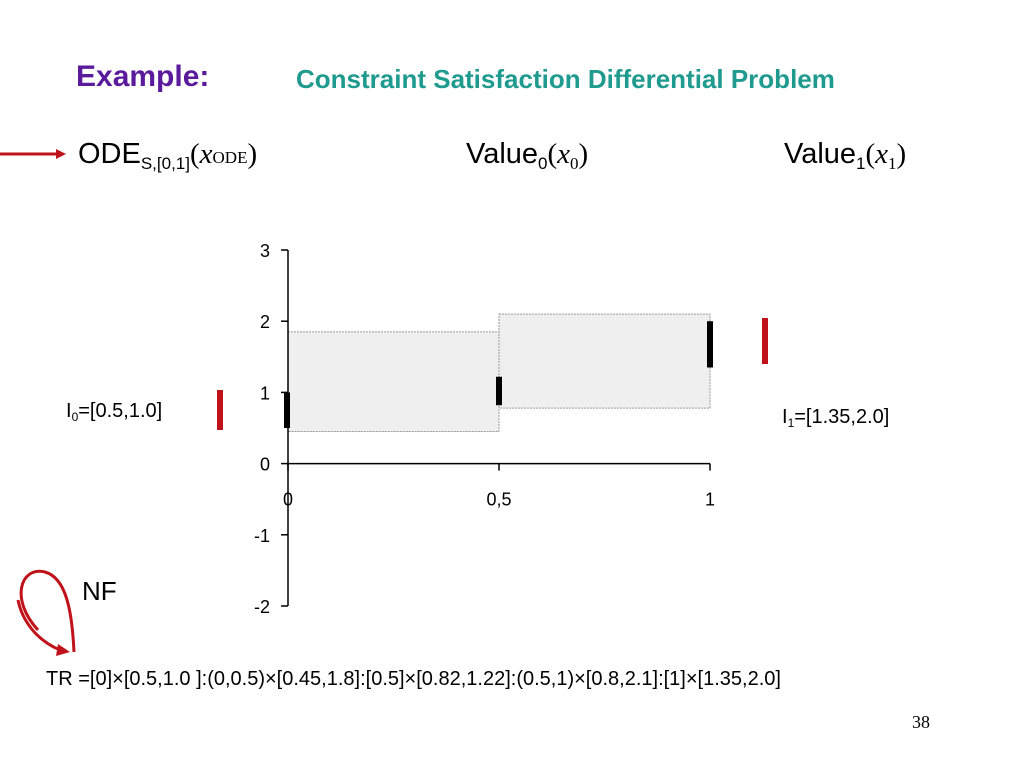 This screenshot has width=1024, height=768. I want to click on y-tick-label-1: 2, so click(265, 322).